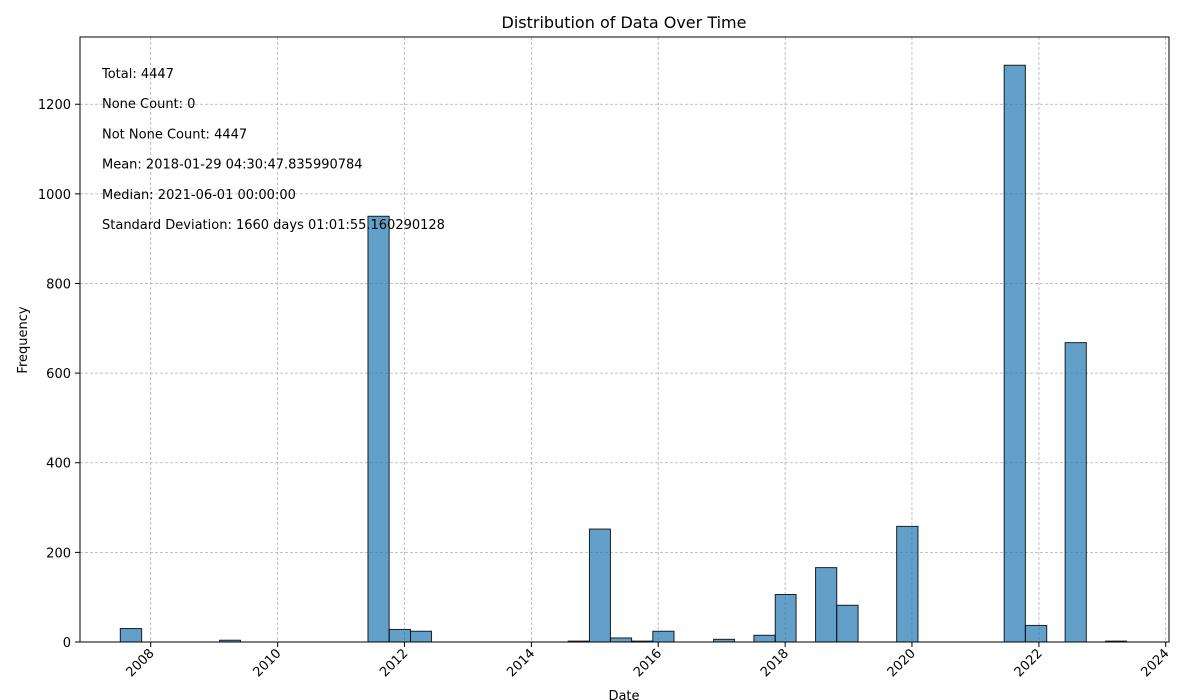 This screenshot has width=1200, height=700. What do you see at coordinates (199, 195) in the screenshot?
I see `stat-annotation: Median: 2021-06-01 00:00:00` at bounding box center [199, 195].